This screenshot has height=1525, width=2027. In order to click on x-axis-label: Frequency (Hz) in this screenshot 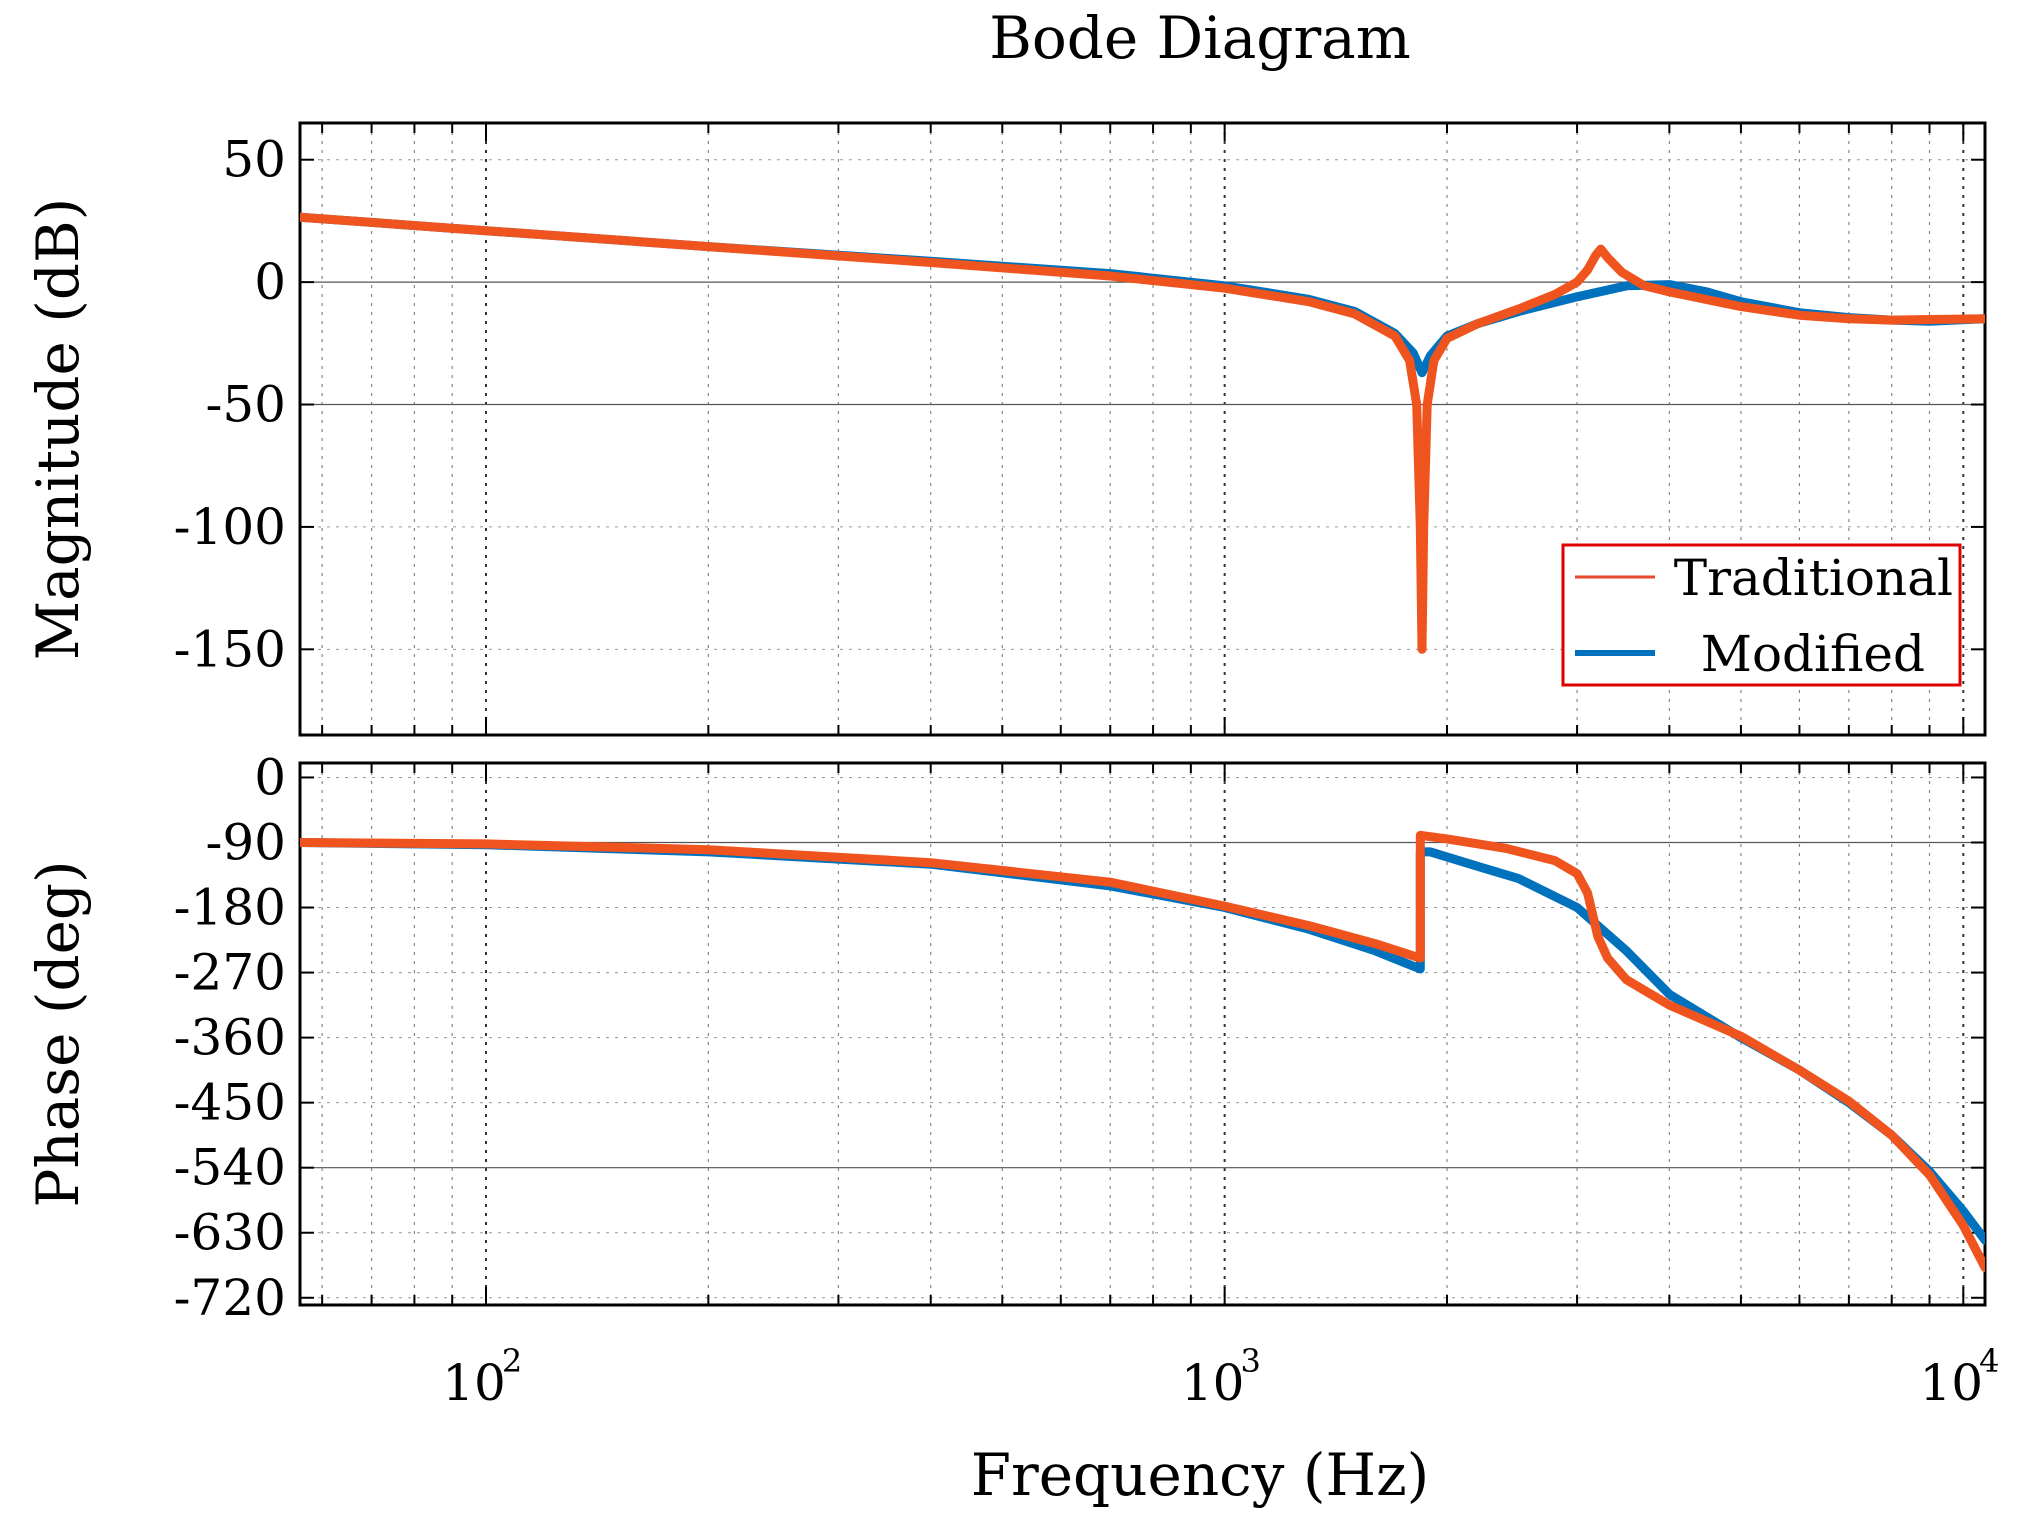, I will do `click(1200, 1475)`.